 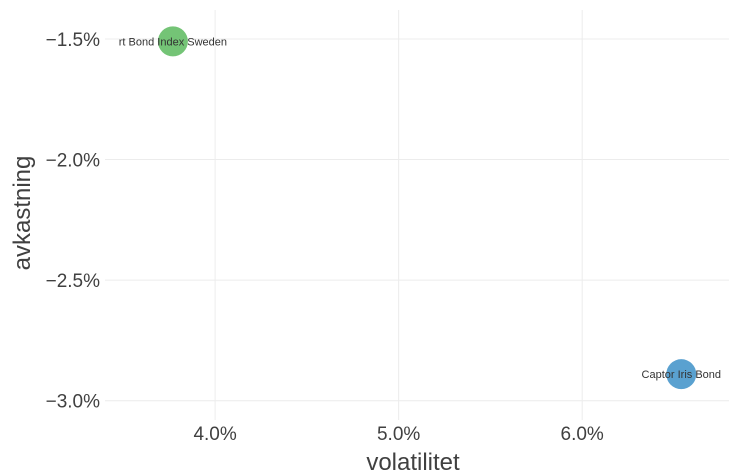 I want to click on y-tick-label: −2.5%, so click(x=73, y=281).